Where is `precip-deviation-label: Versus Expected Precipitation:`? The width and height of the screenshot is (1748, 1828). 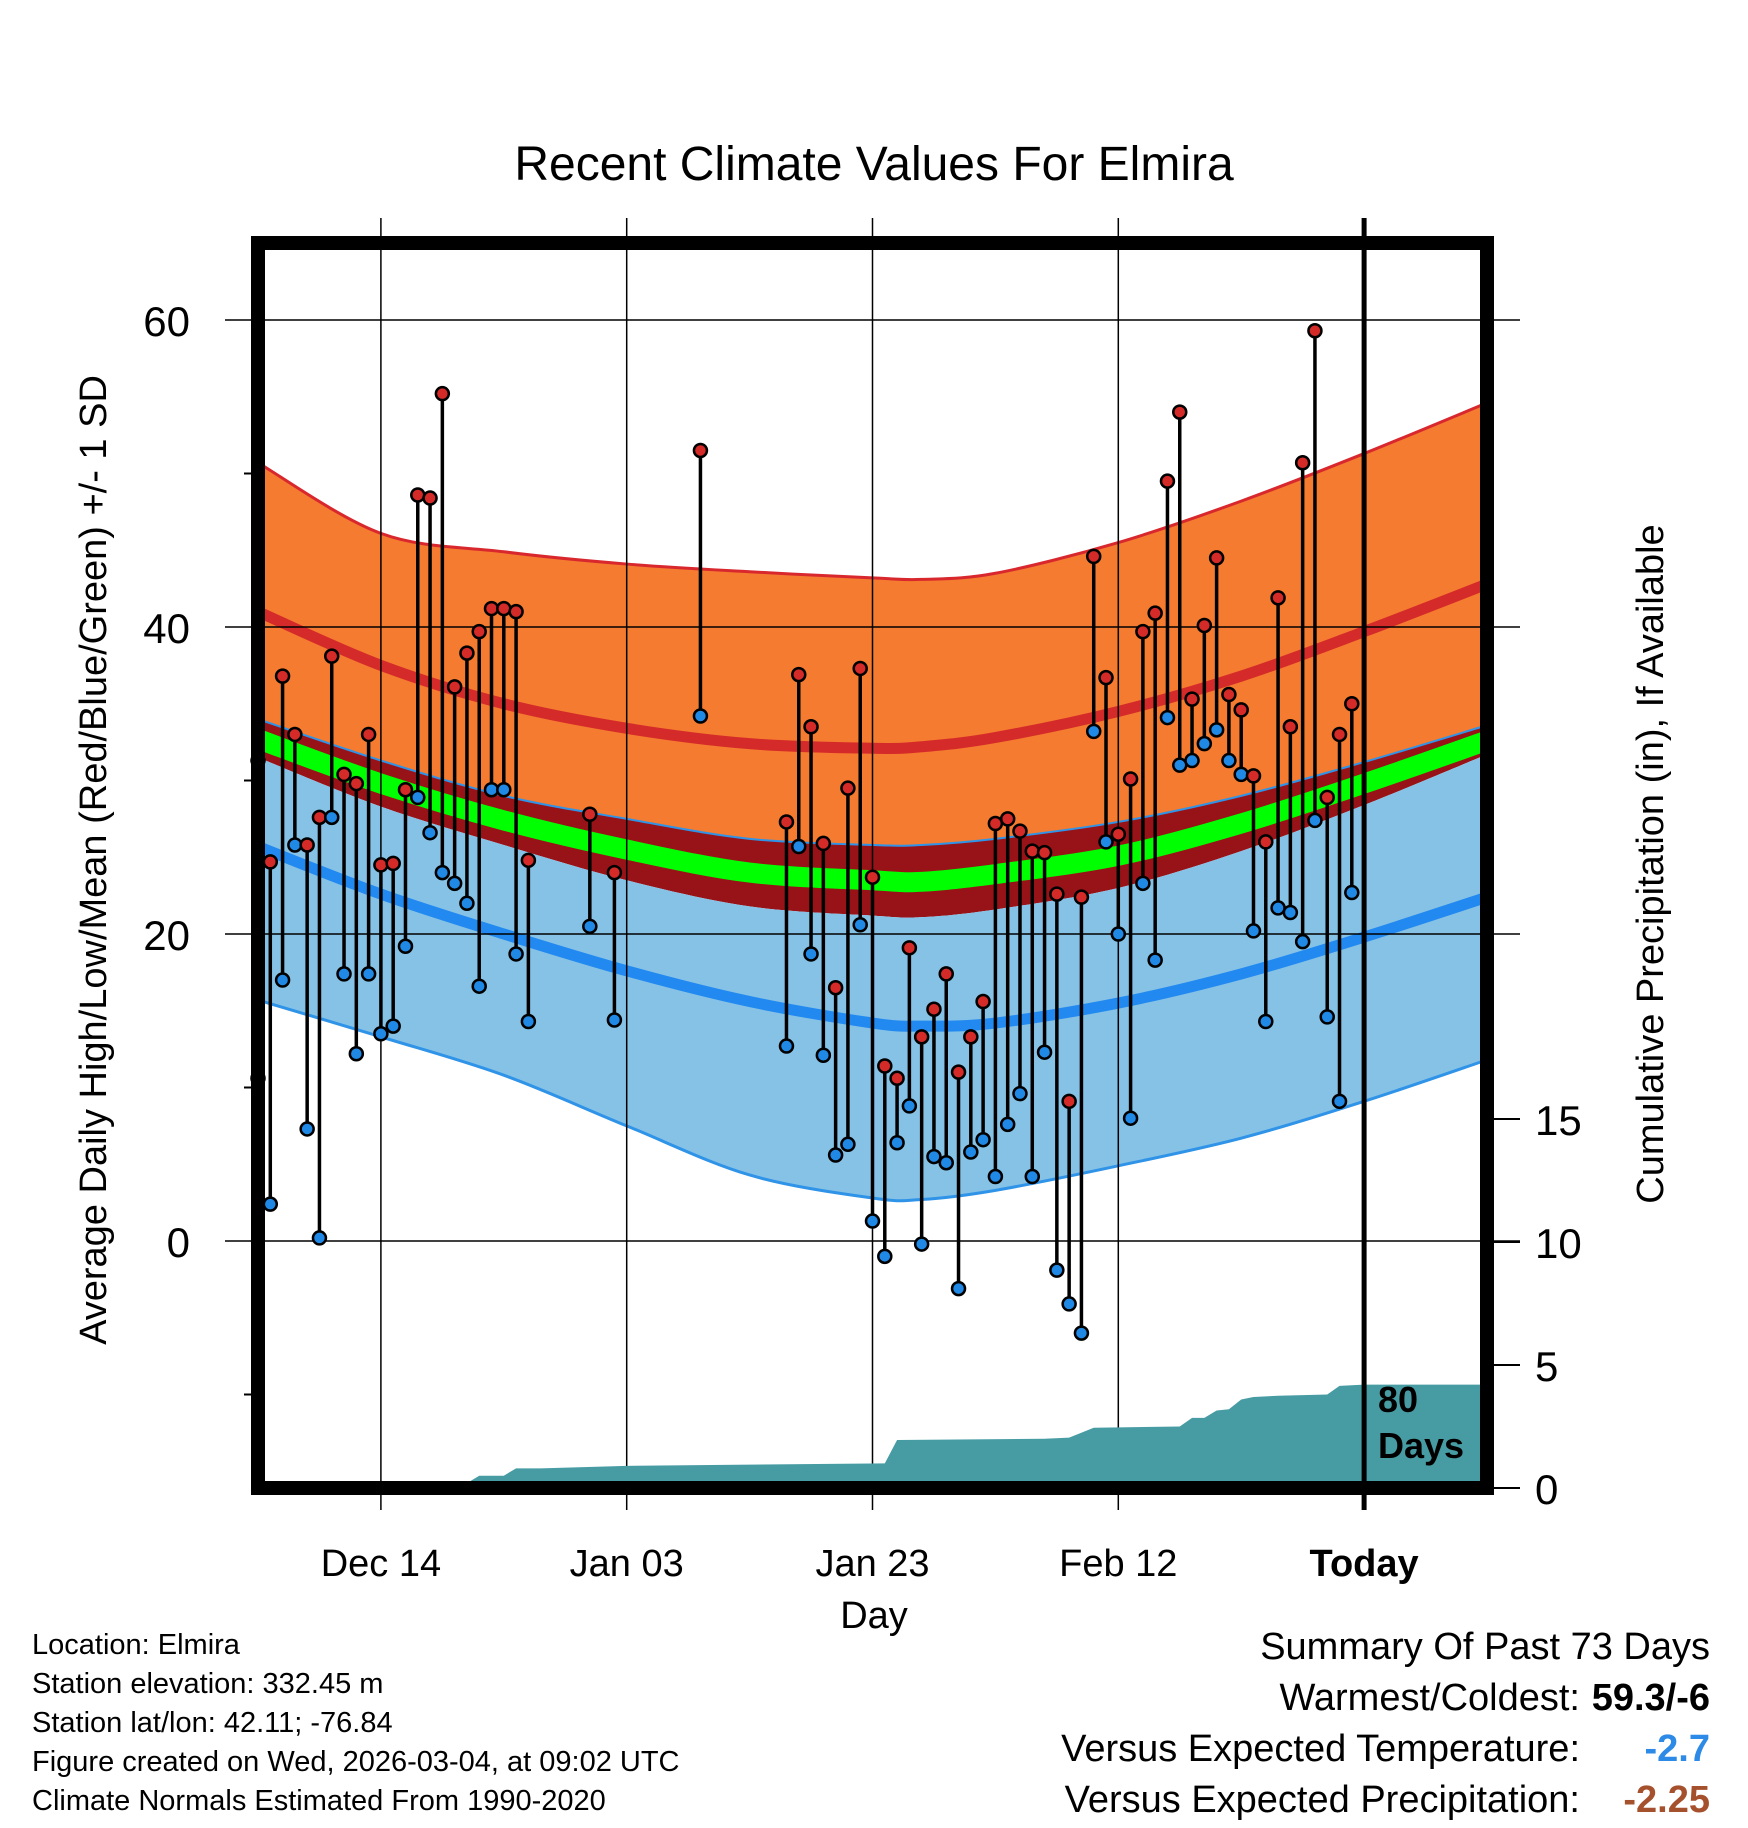
precip-deviation-label: Versus Expected Precipitation: is located at coordinates (1322, 1800).